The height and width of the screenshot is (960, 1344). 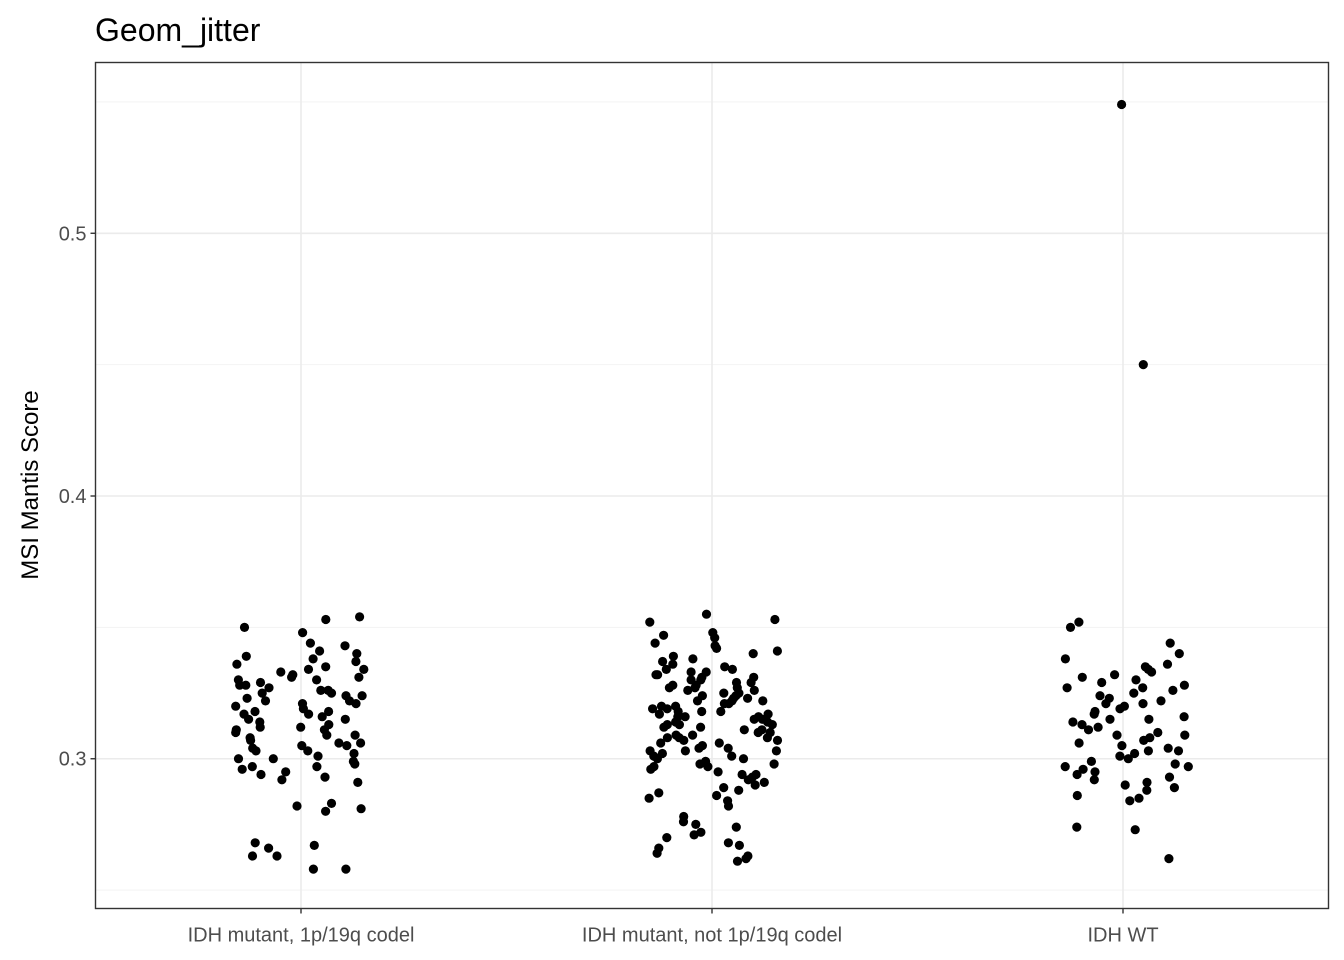 What do you see at coordinates (712, 936) in the screenshot?
I see `x-tick-label: IDH mutant, not 1p/19q codel` at bounding box center [712, 936].